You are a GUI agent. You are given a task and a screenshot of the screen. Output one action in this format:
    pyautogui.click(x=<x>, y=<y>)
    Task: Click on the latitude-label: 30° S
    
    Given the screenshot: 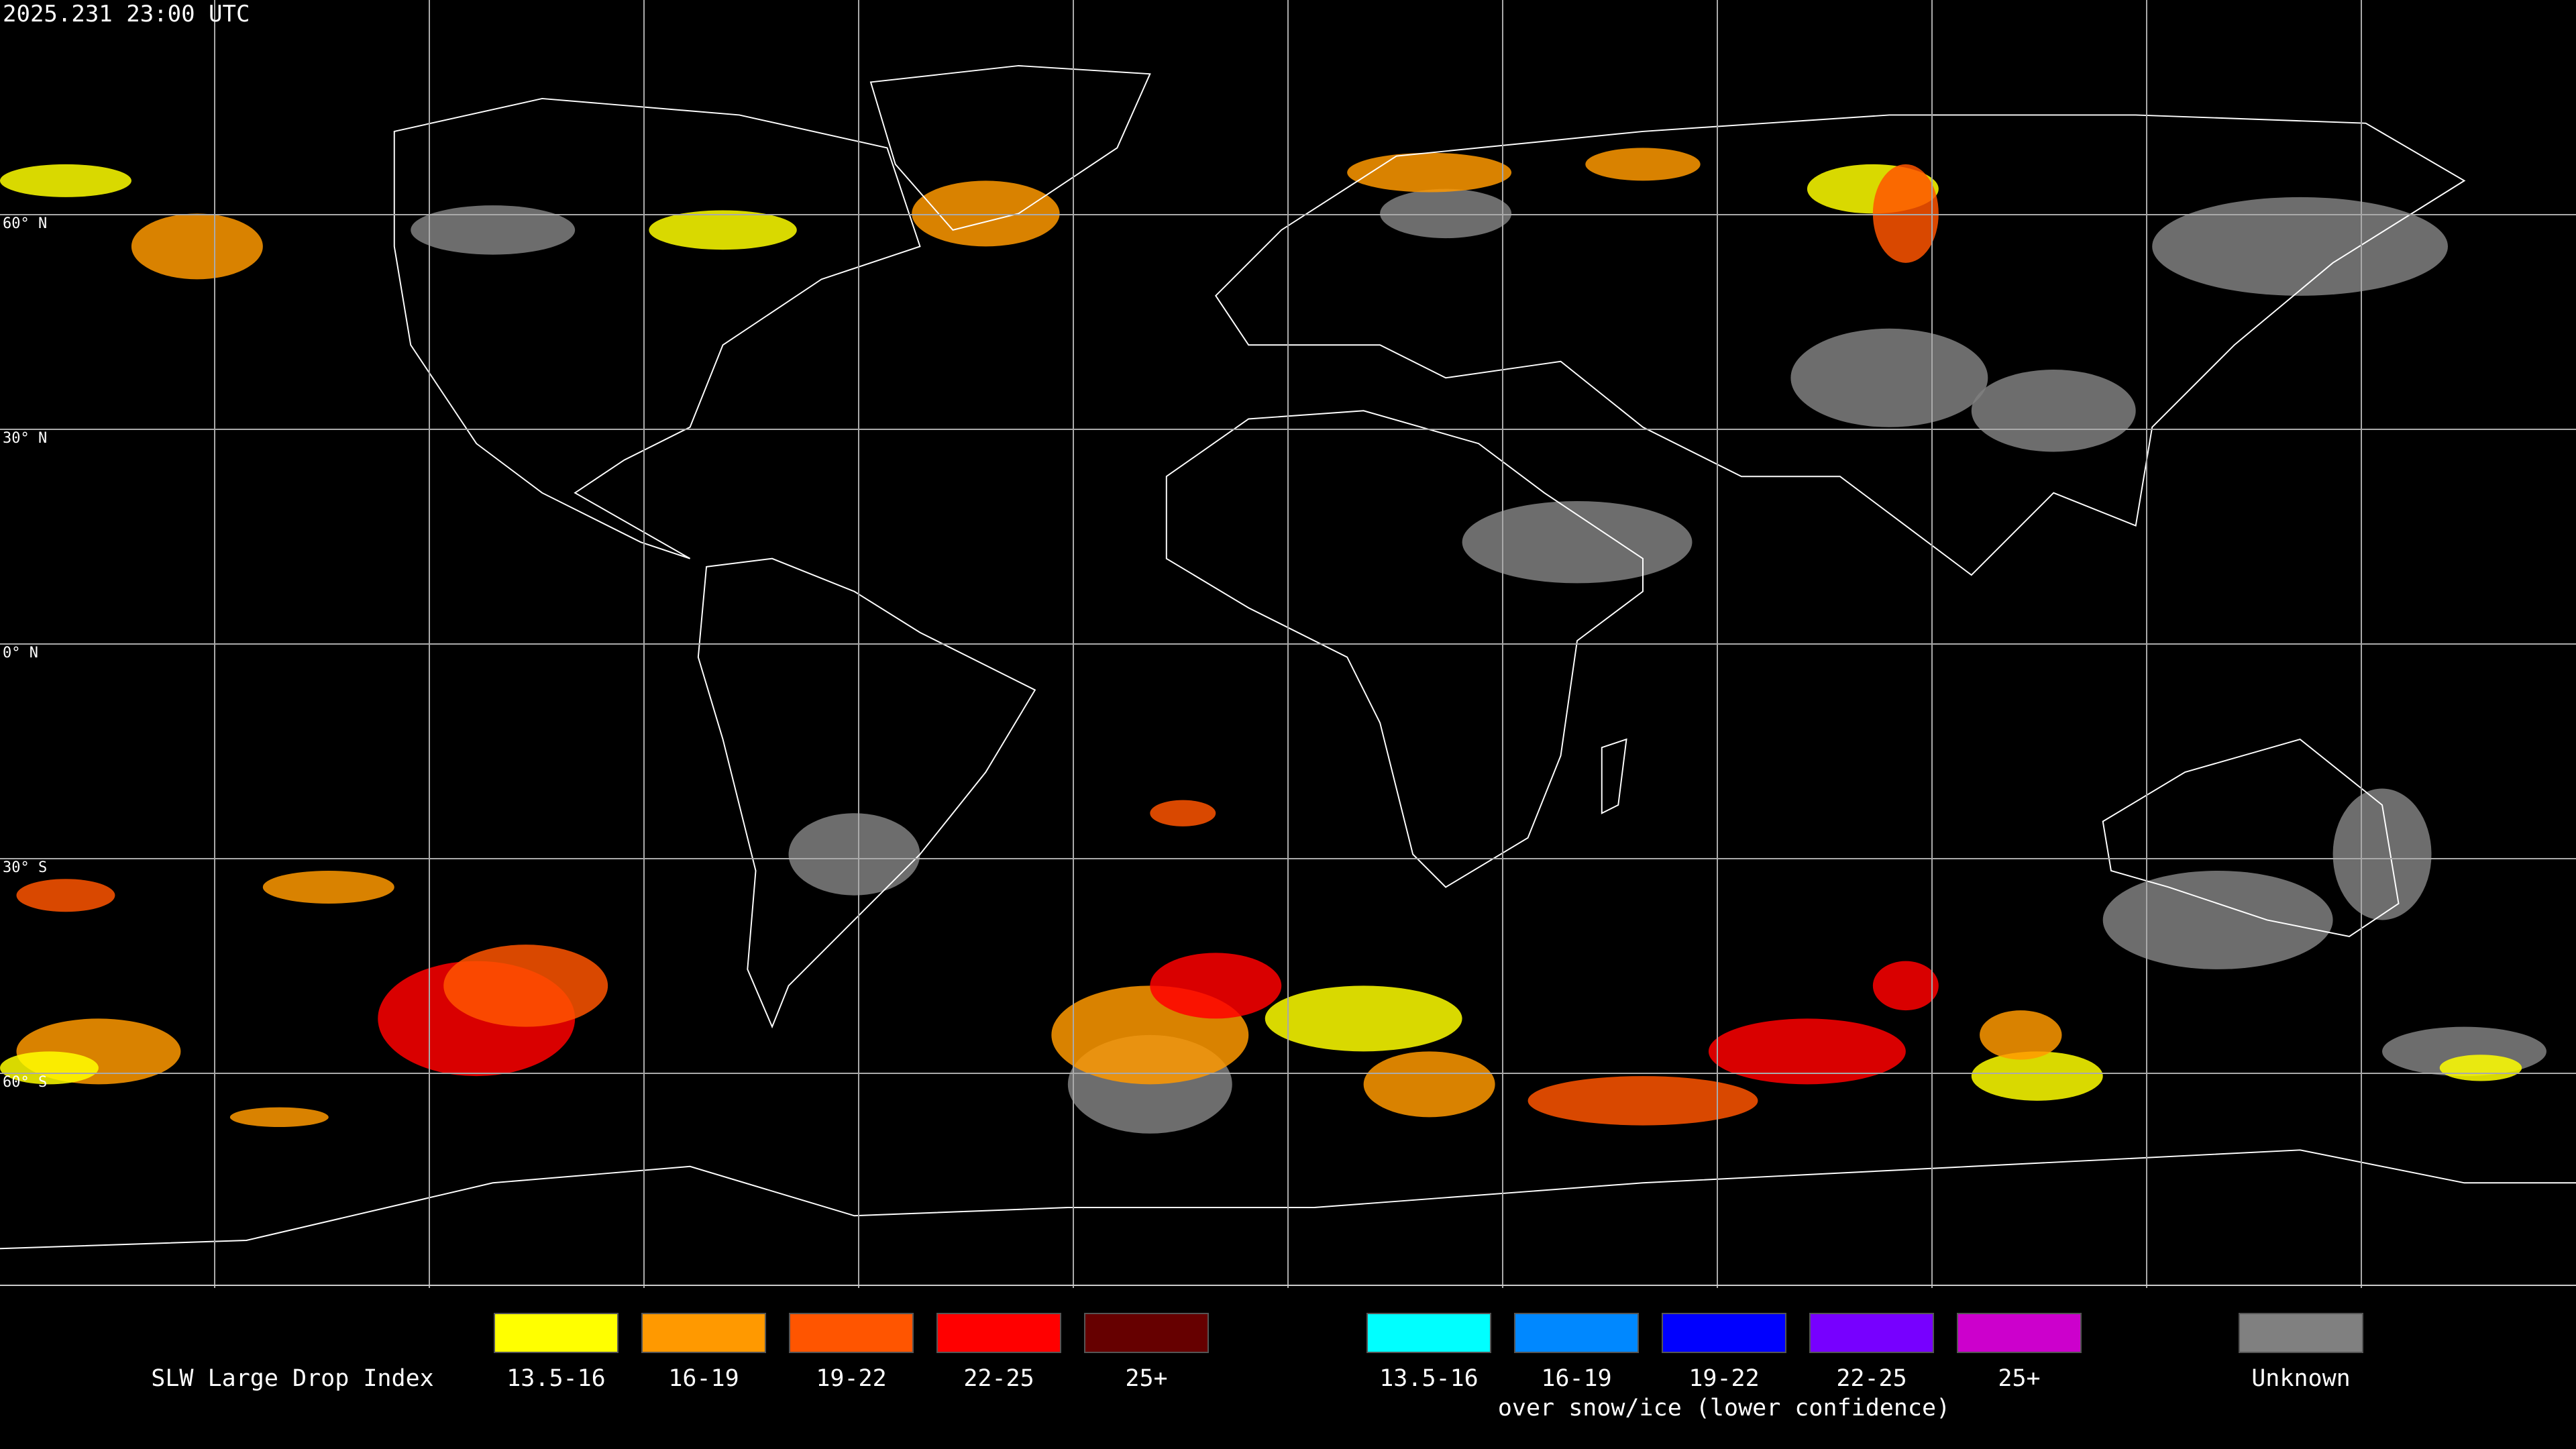 What is the action you would take?
    pyautogui.click(x=25, y=867)
    